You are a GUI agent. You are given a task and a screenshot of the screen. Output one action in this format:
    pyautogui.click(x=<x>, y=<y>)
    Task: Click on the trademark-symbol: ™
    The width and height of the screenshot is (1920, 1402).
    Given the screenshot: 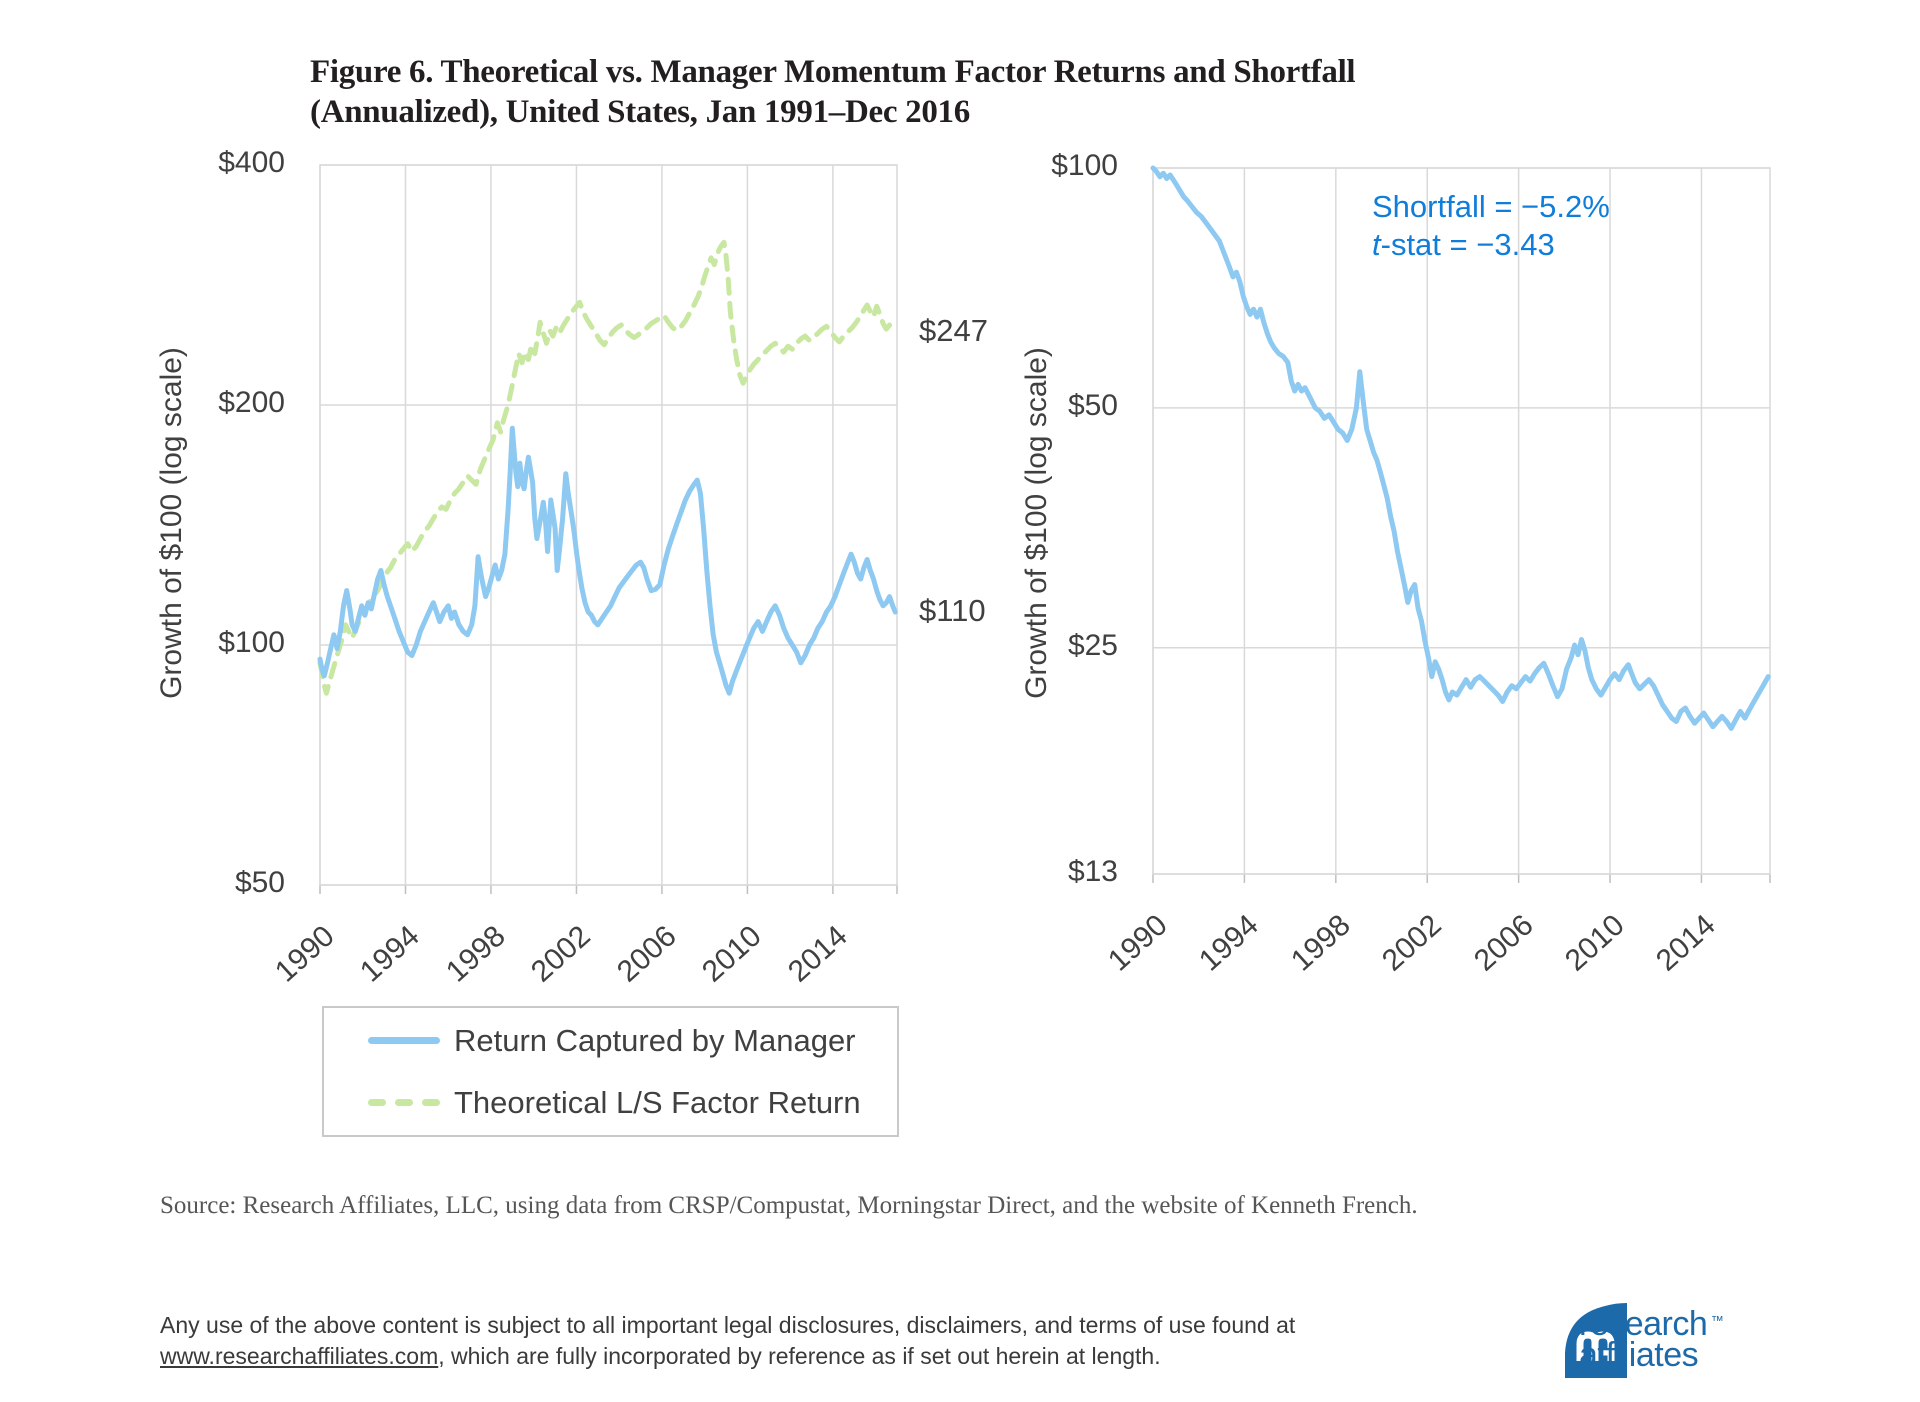 What is the action you would take?
    pyautogui.click(x=1717, y=1320)
    